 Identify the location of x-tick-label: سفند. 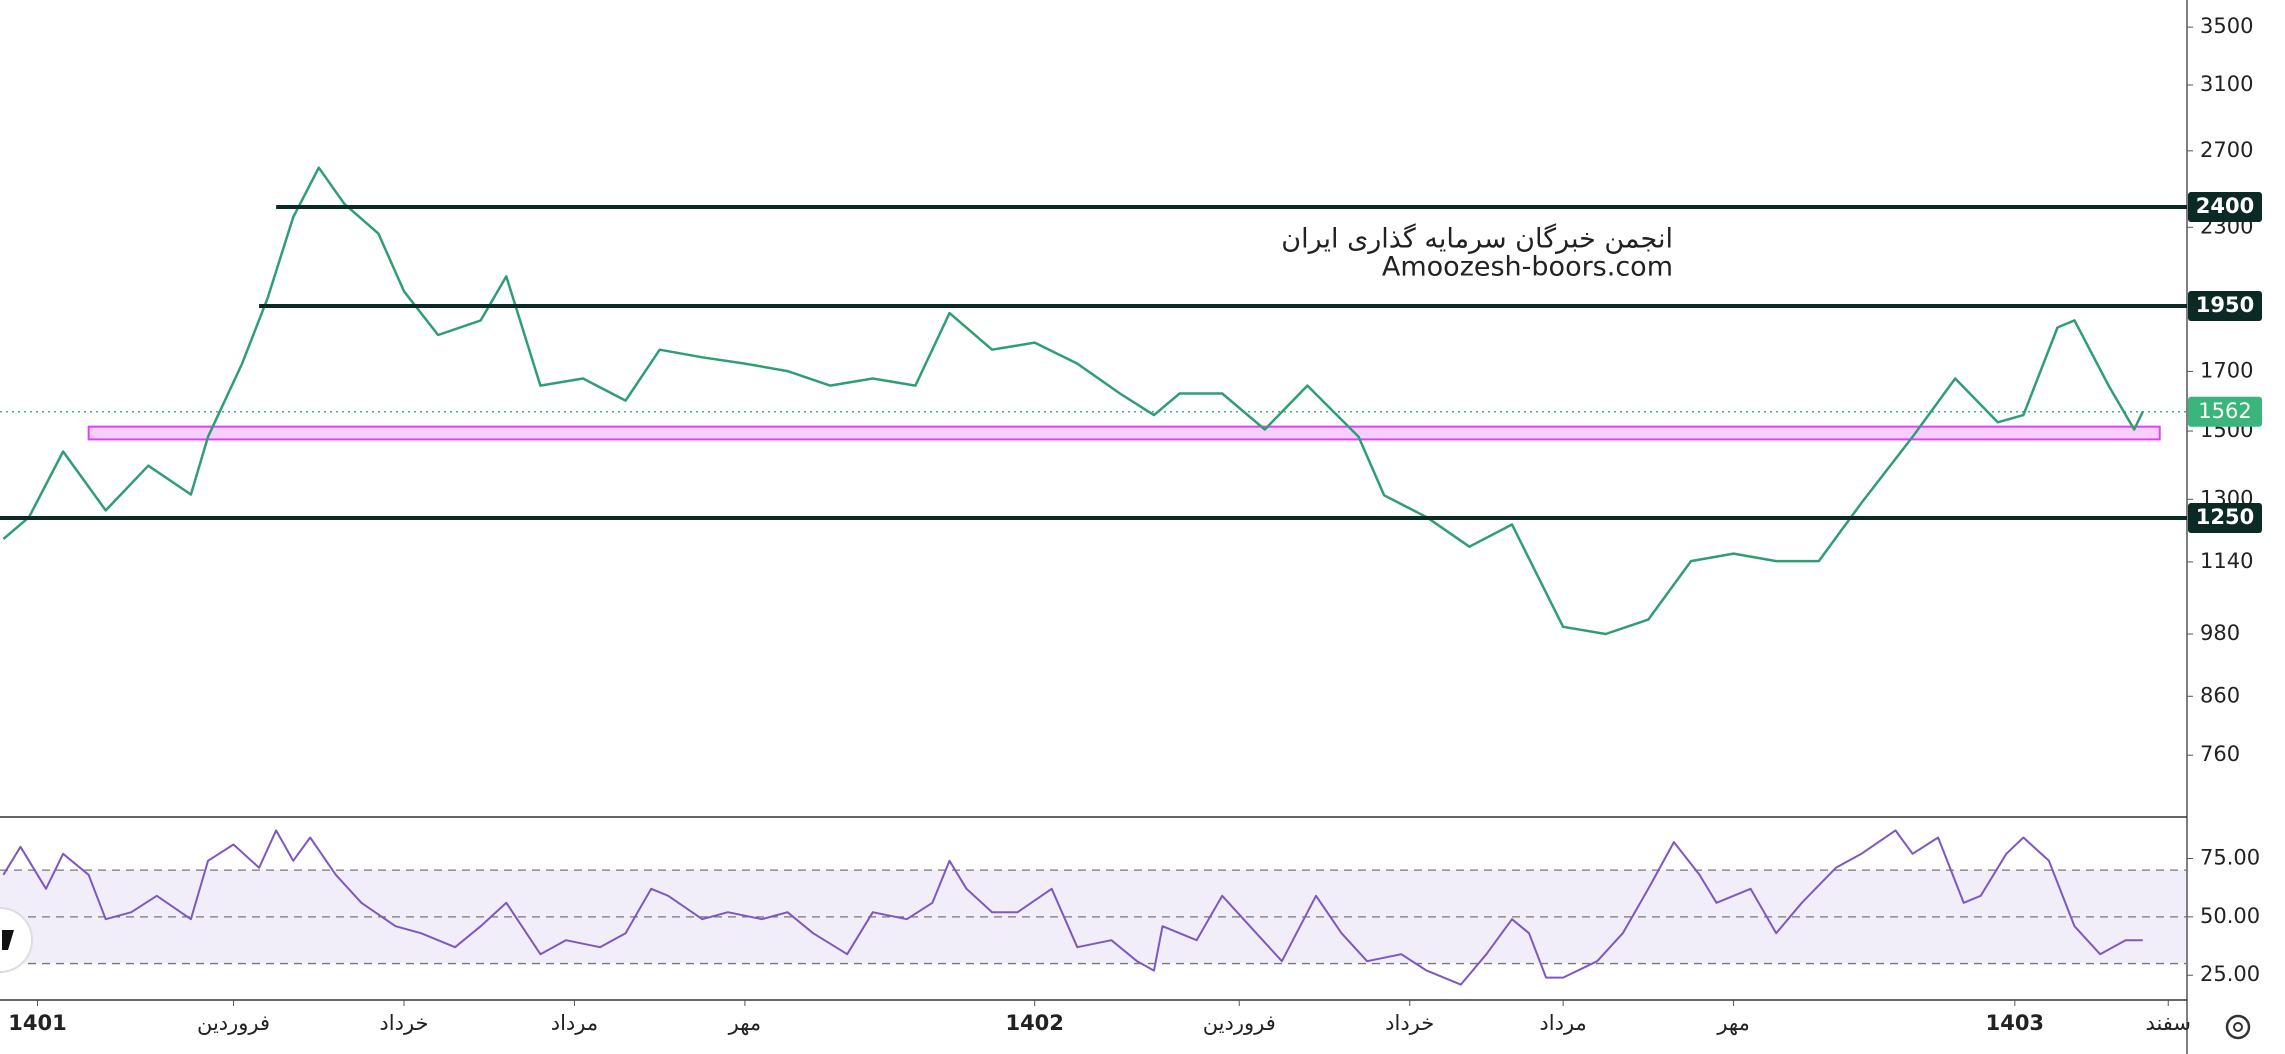
(2168, 1023).